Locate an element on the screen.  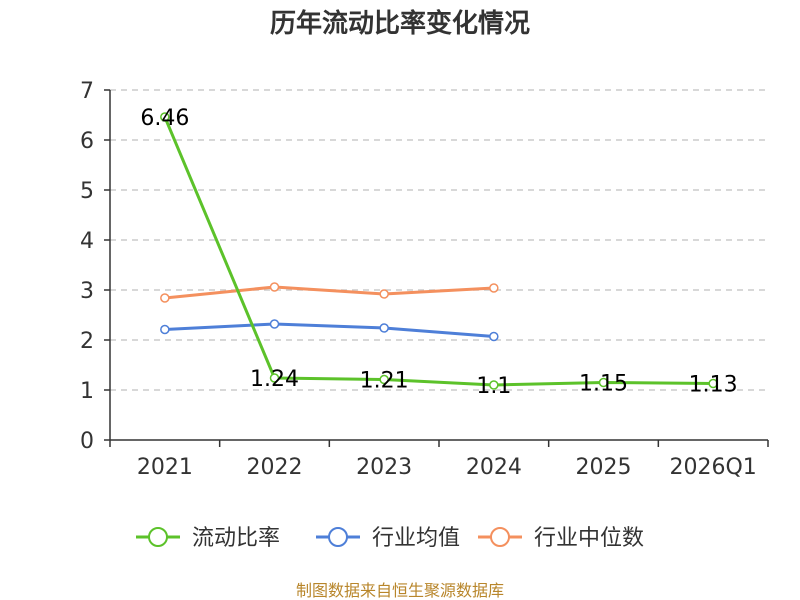
x-tick-label: 2023 is located at coordinates (384, 467).